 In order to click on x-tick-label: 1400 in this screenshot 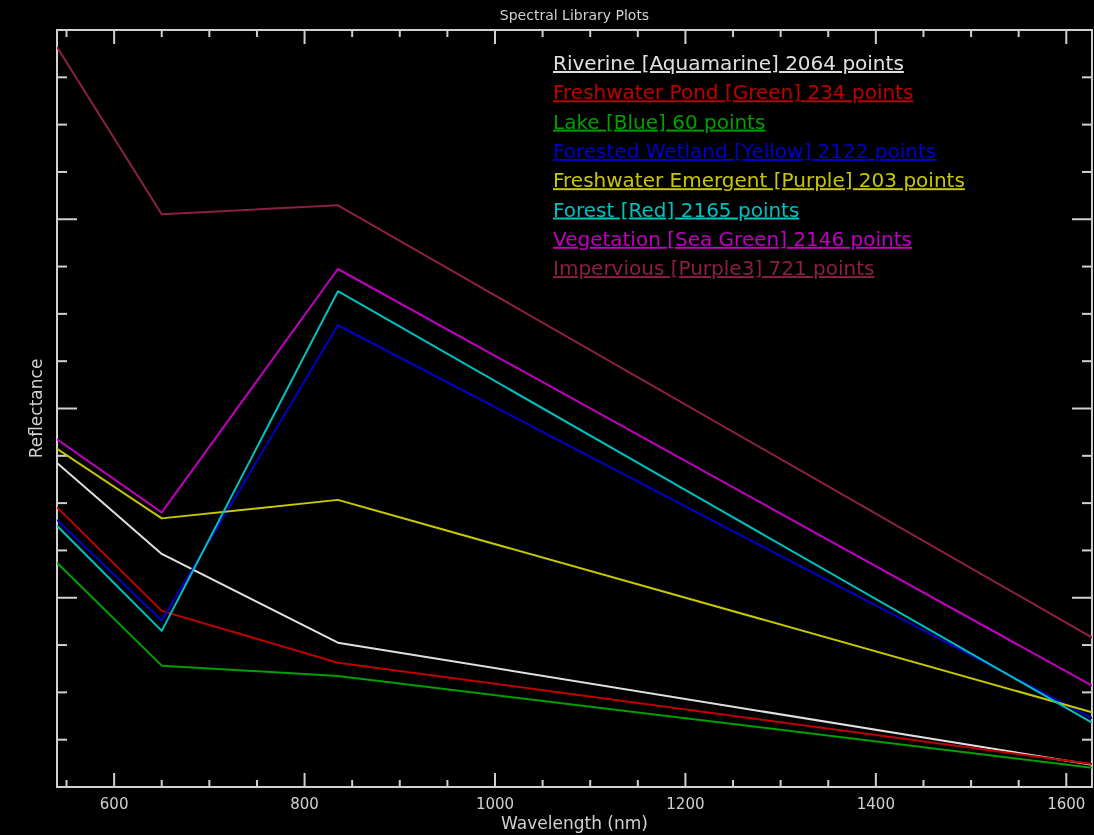, I will do `click(875, 804)`.